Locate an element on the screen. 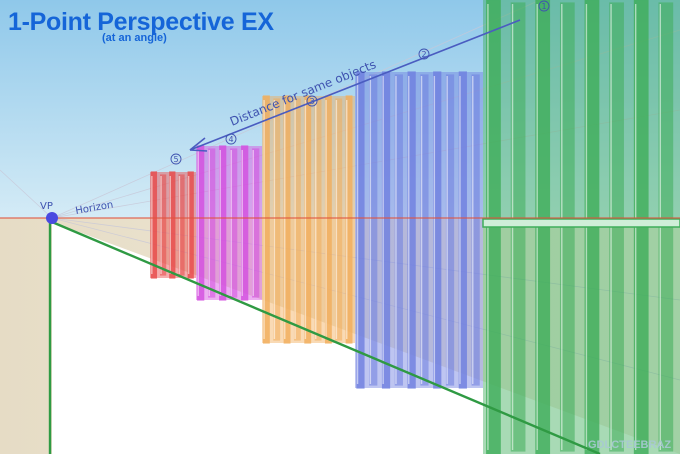 This screenshot has height=454, width=680. marker-number-5: 5 is located at coordinates (176, 159).